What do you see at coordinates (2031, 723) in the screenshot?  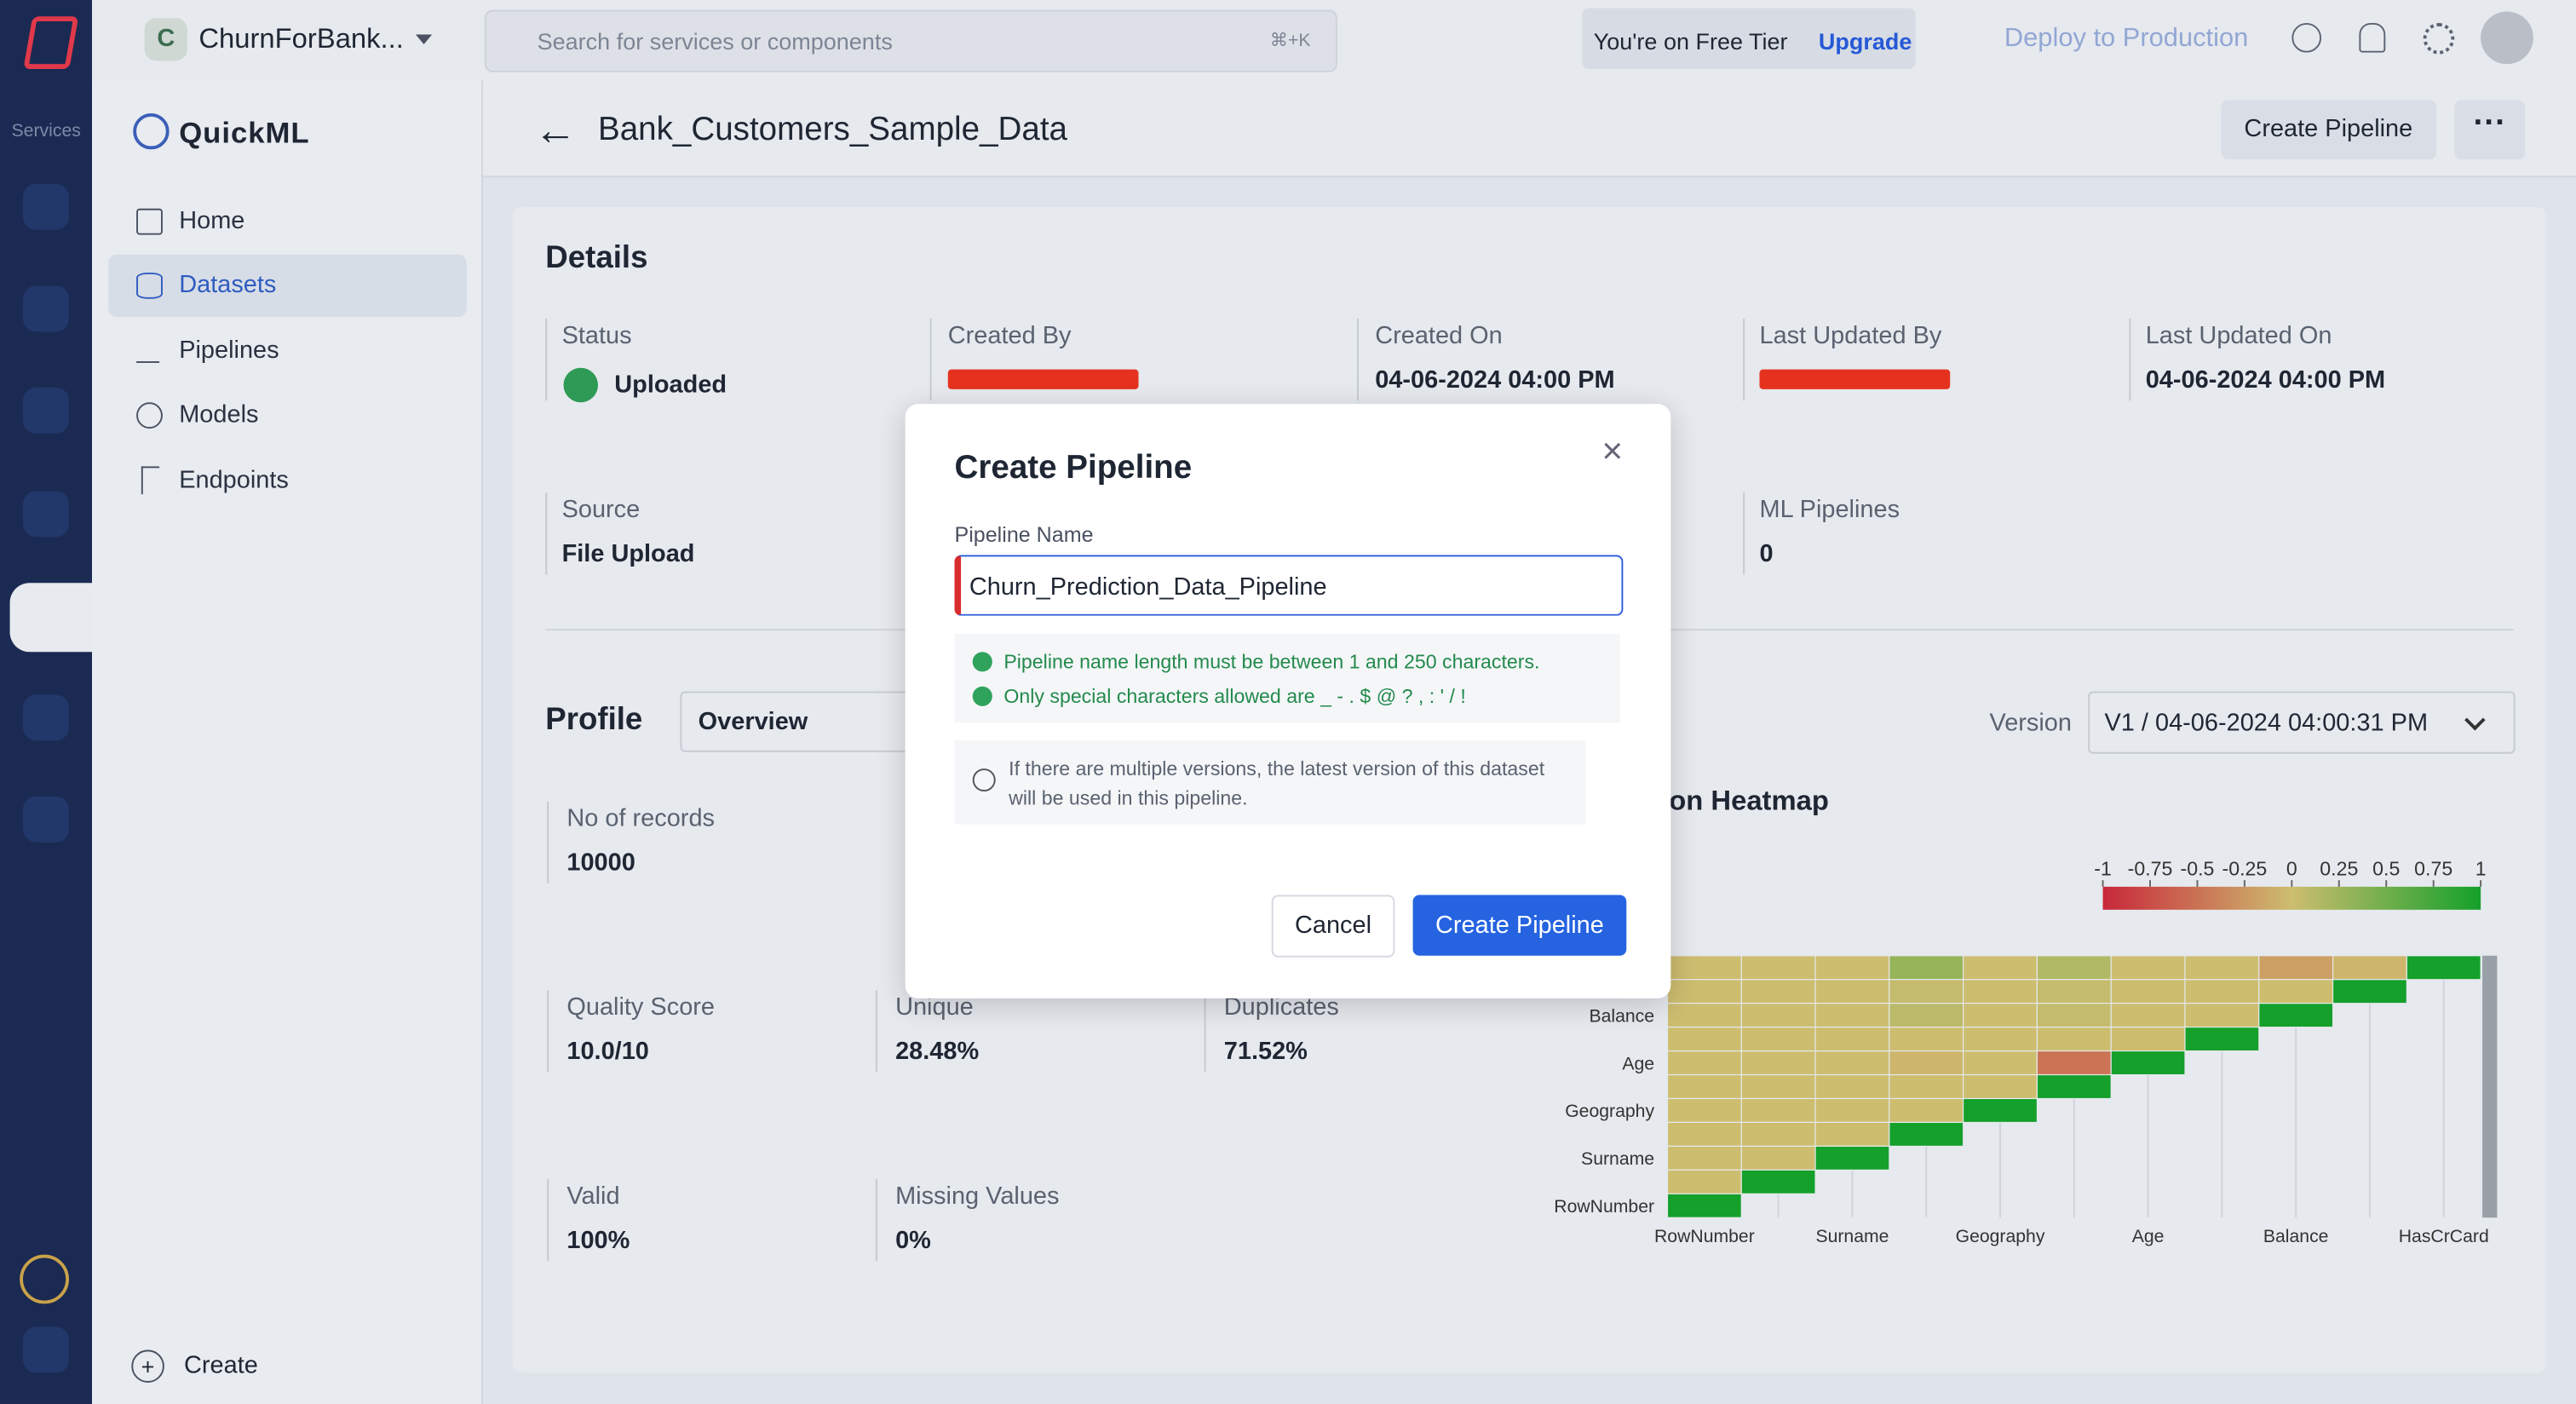 I see `version-label: Version` at bounding box center [2031, 723].